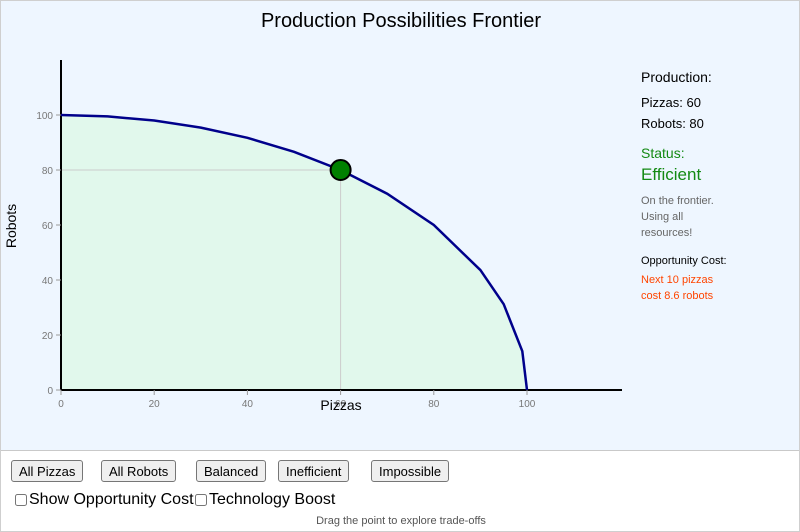  What do you see at coordinates (50, 391) in the screenshot?
I see `y-tick-label: 0` at bounding box center [50, 391].